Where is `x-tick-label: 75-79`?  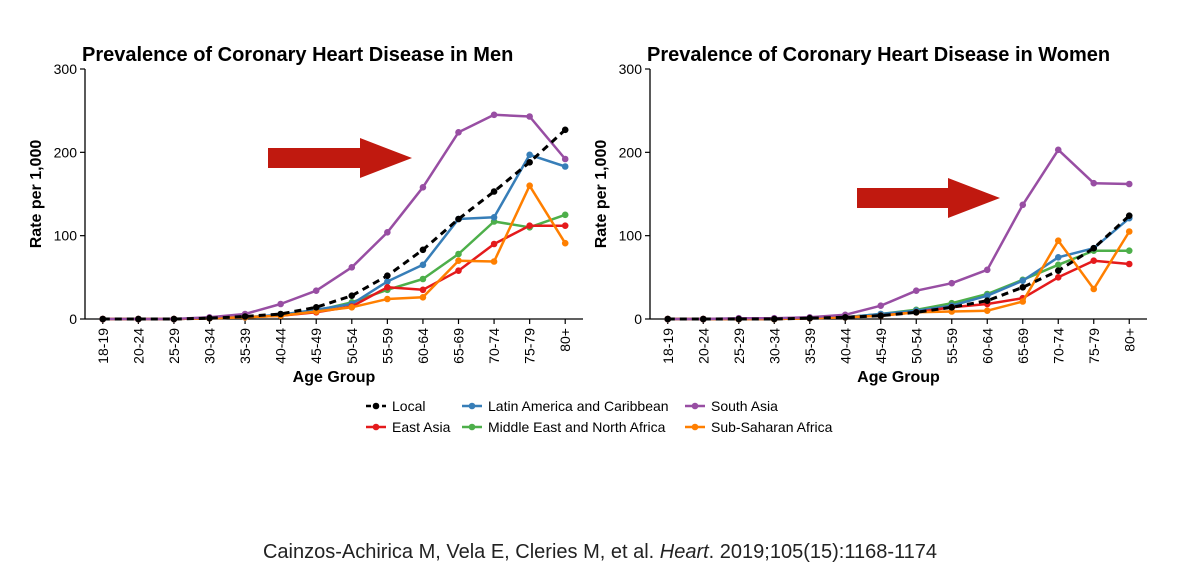 x-tick-label: 75-79 is located at coordinates (1094, 346).